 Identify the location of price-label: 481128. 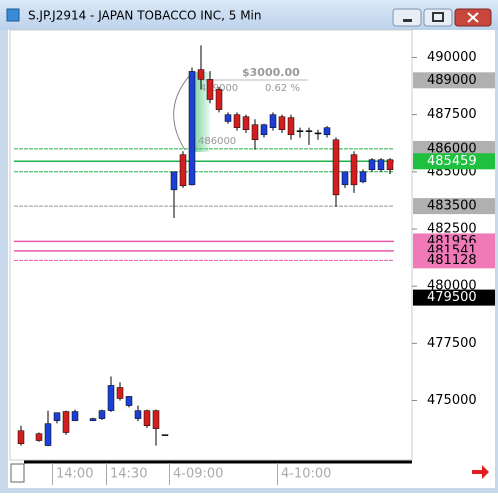
(452, 260).